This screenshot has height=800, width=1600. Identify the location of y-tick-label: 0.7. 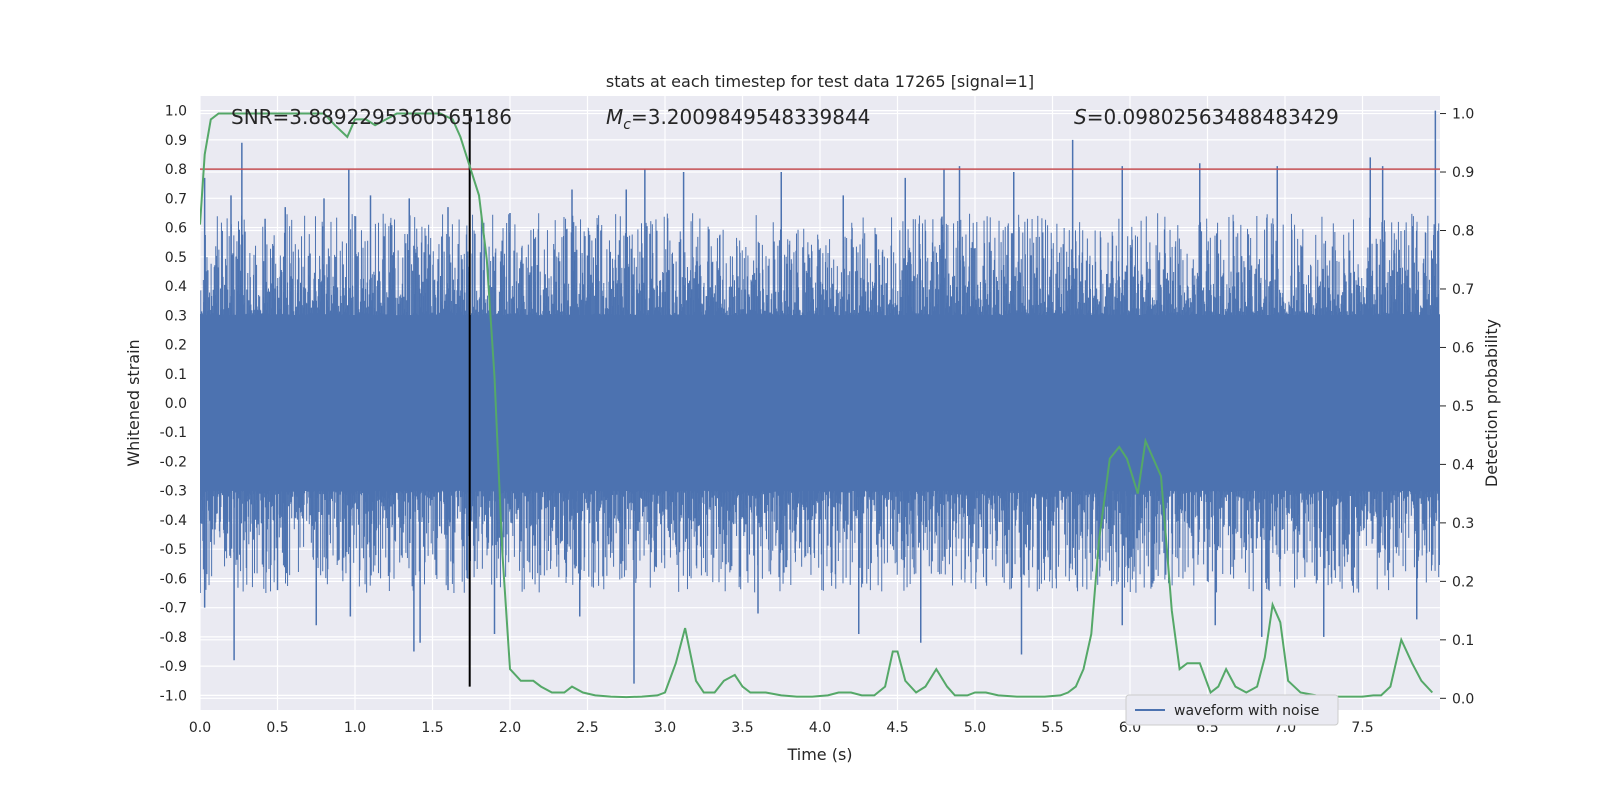
(176, 199).